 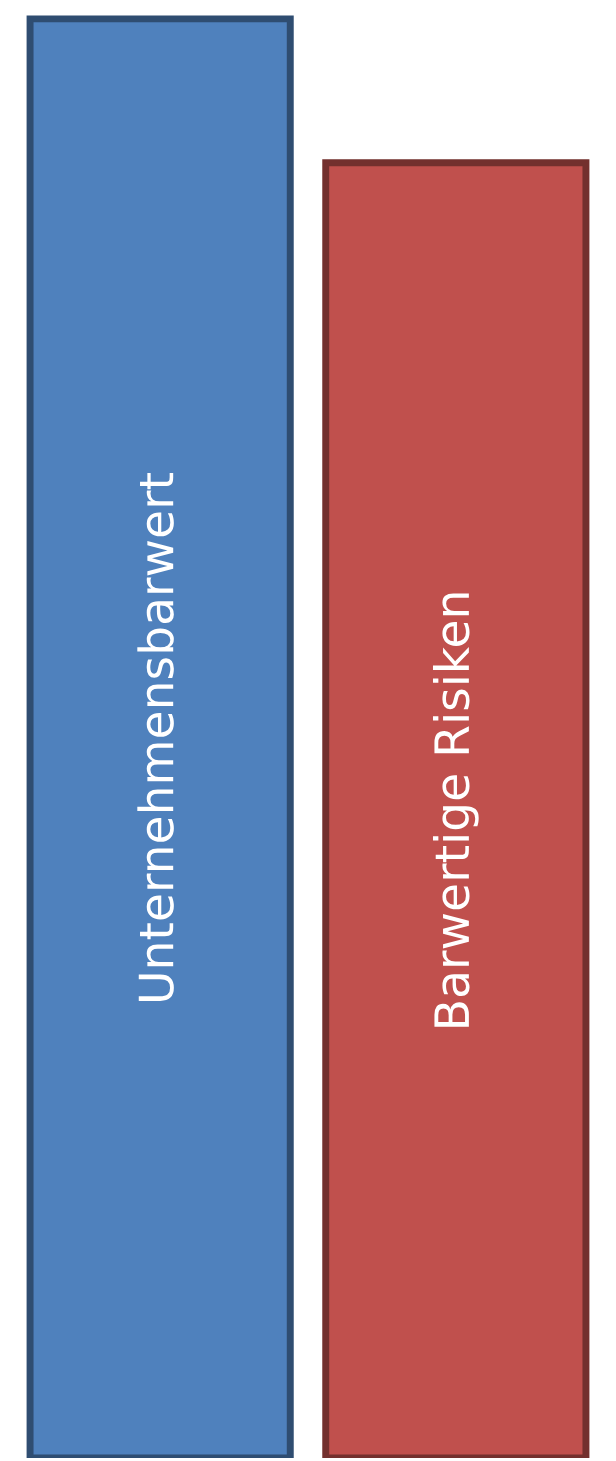 I want to click on x-tick-label: Barwertige Risiken, so click(x=455, y=810).